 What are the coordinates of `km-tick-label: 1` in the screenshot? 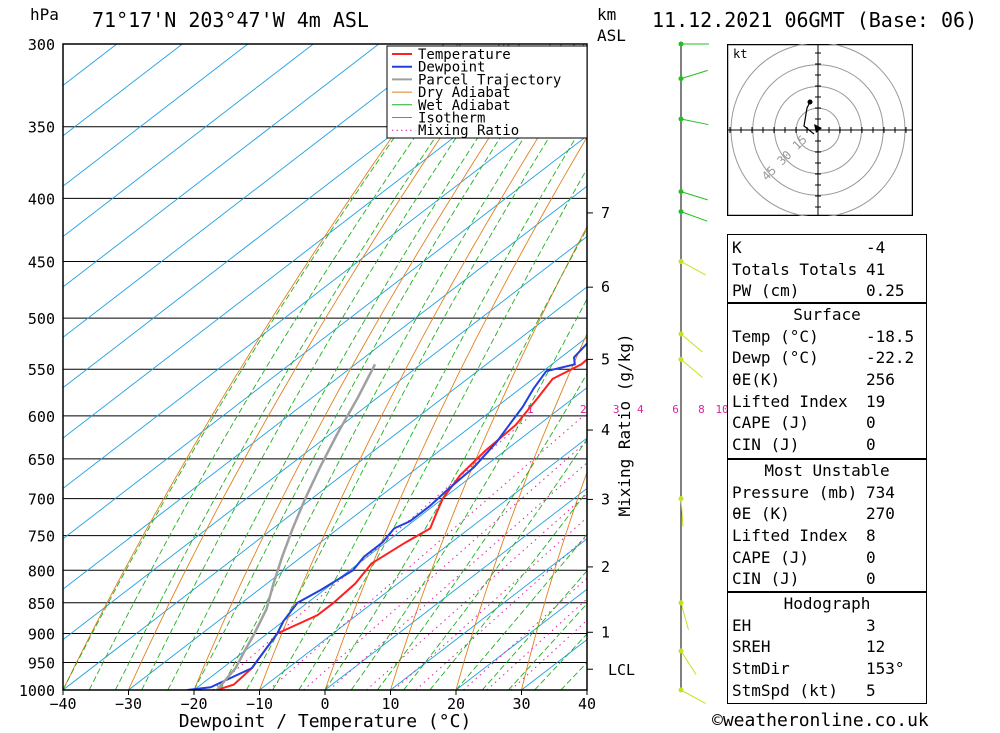 It's located at (605, 632).